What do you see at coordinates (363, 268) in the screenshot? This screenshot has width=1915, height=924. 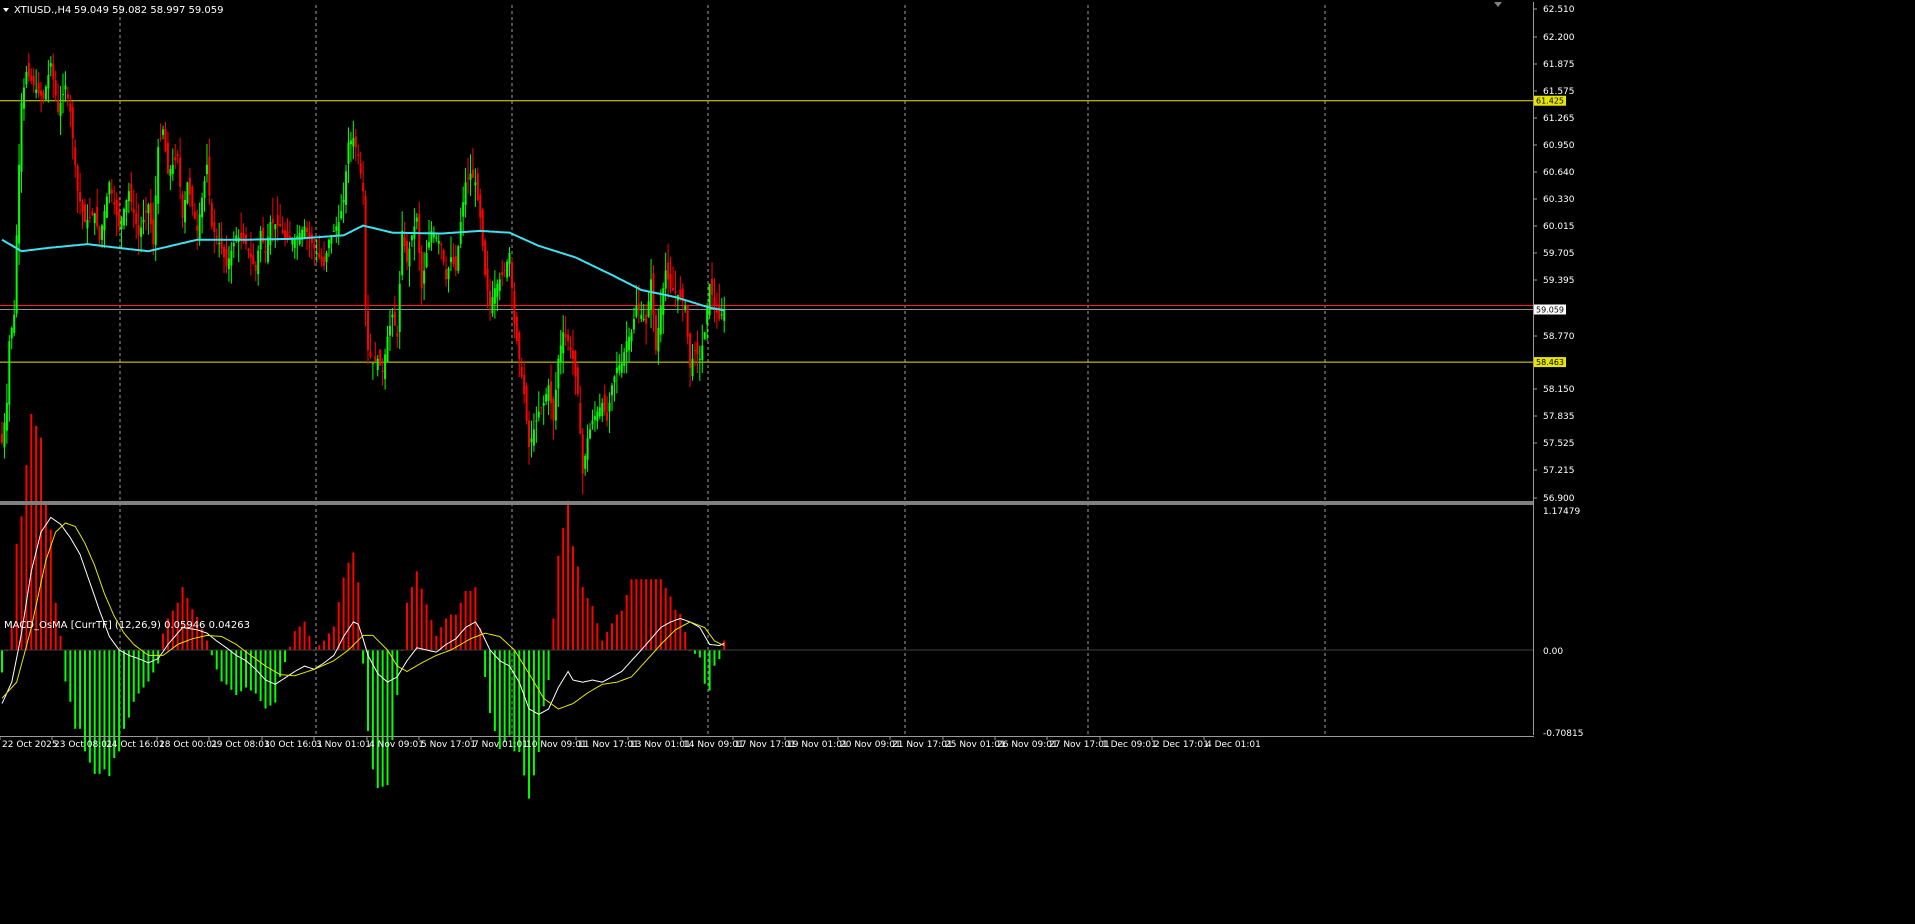 I see `moving-average-line` at bounding box center [363, 268].